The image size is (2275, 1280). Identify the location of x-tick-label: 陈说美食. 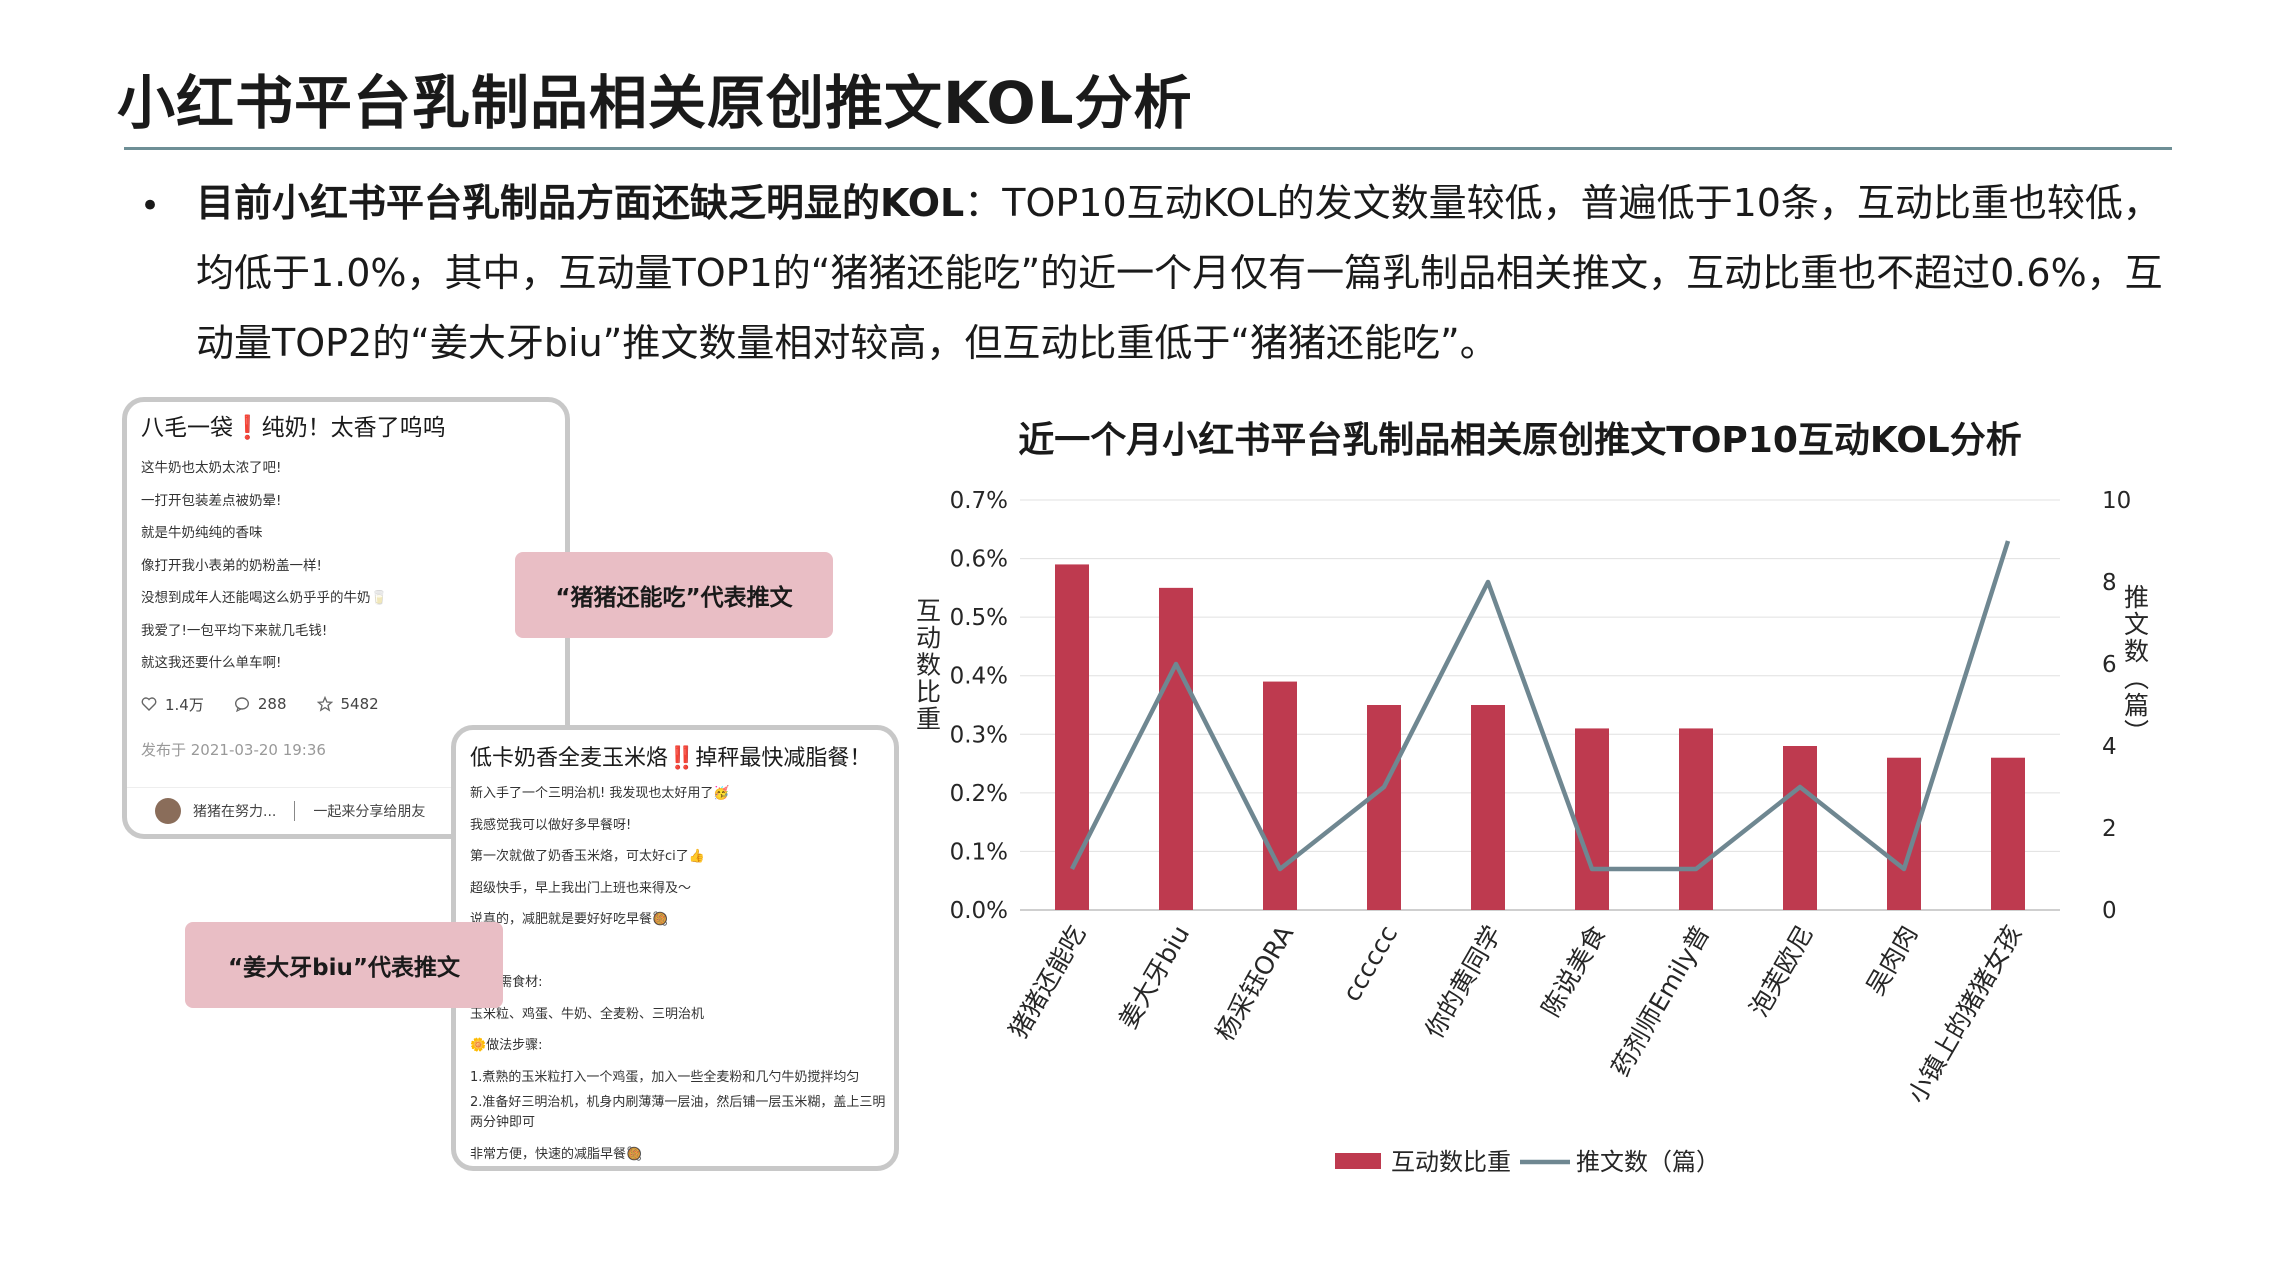
(1573, 971).